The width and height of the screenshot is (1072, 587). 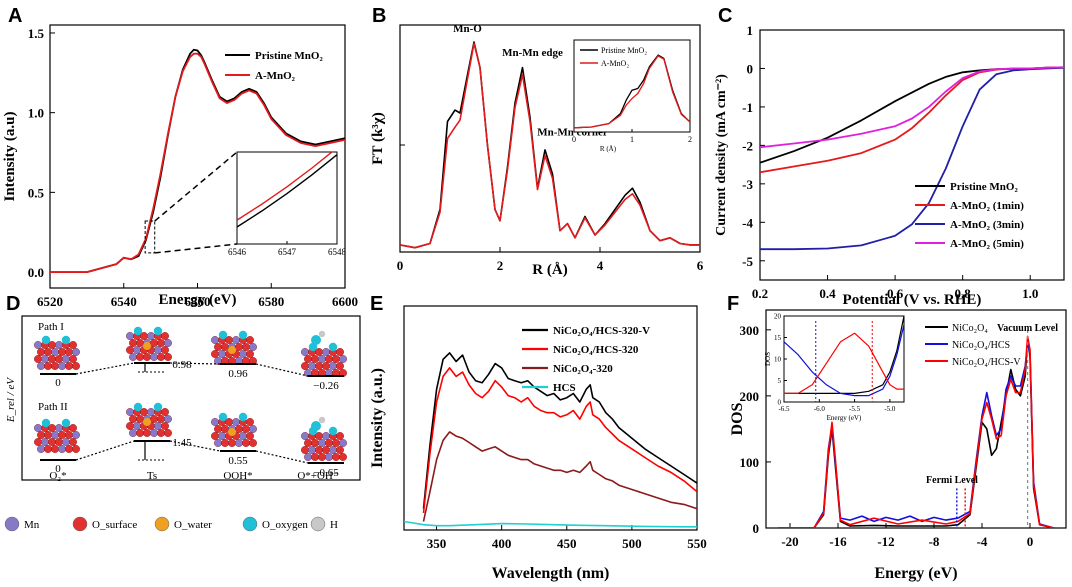 I want to click on panel-b-inset-xlabel: R (Å), so click(x=608, y=149).